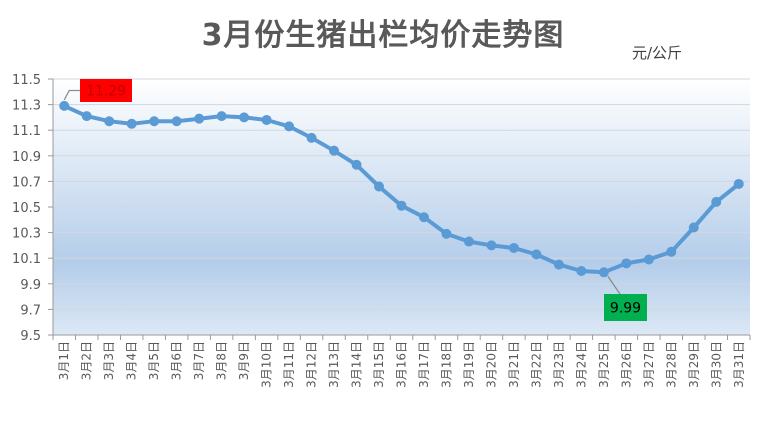 Image resolution: width=766 pixels, height=423 pixels. Describe the element at coordinates (26, 182) in the screenshot. I see `y-tick-label: 10.7` at that location.